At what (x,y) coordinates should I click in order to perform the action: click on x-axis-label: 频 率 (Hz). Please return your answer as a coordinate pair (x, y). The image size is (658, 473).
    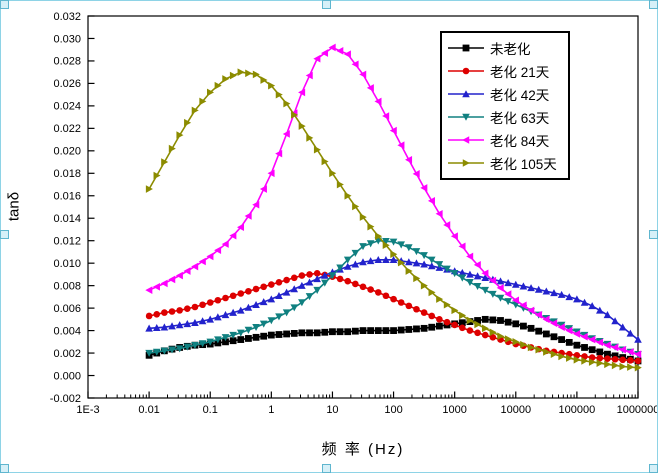
    Looking at the image, I should click on (363, 449).